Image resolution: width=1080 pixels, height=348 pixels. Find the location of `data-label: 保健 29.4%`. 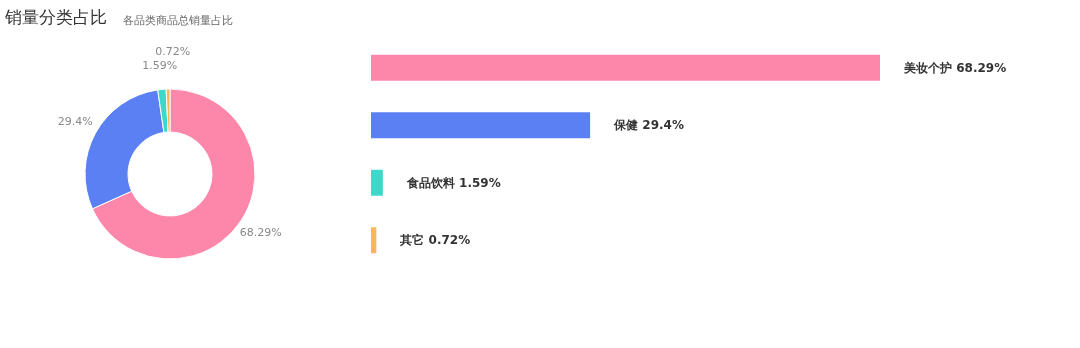

data-label: 保健 29.4% is located at coordinates (648, 125).